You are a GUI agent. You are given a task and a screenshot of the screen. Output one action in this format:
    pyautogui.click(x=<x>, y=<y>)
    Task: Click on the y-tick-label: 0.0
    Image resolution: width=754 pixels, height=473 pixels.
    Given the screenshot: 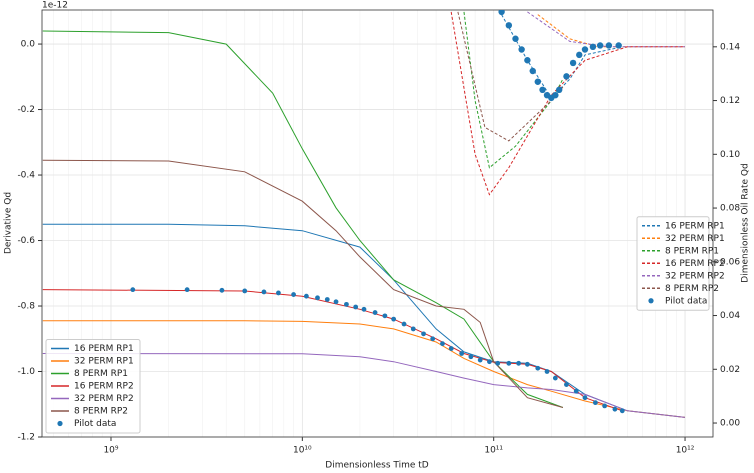 What is the action you would take?
    pyautogui.click(x=28, y=45)
    